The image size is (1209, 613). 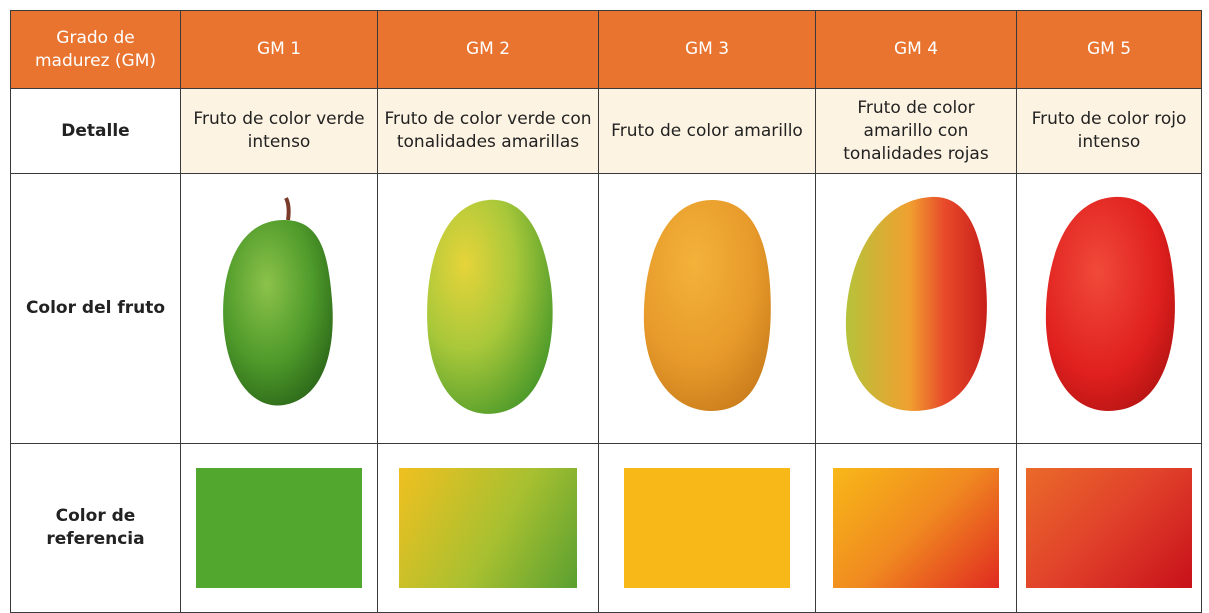 I want to click on detail-cell: Fruto de color rojo intenso, so click(x=1109, y=131).